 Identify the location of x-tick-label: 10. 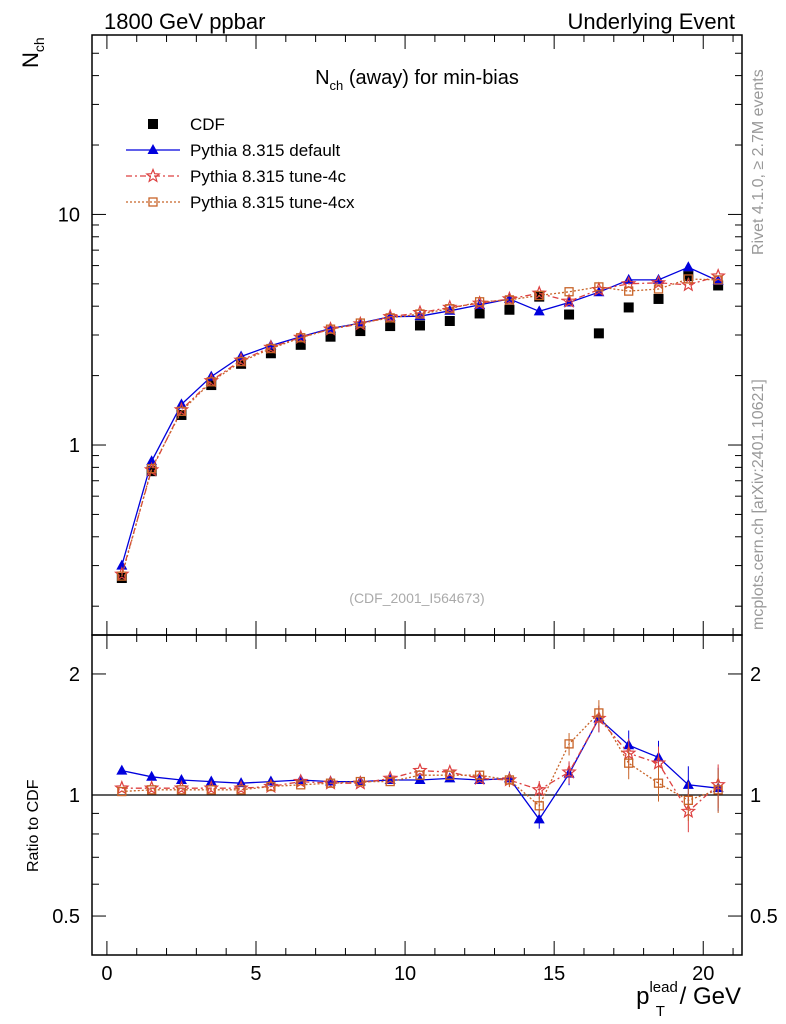
(405, 974).